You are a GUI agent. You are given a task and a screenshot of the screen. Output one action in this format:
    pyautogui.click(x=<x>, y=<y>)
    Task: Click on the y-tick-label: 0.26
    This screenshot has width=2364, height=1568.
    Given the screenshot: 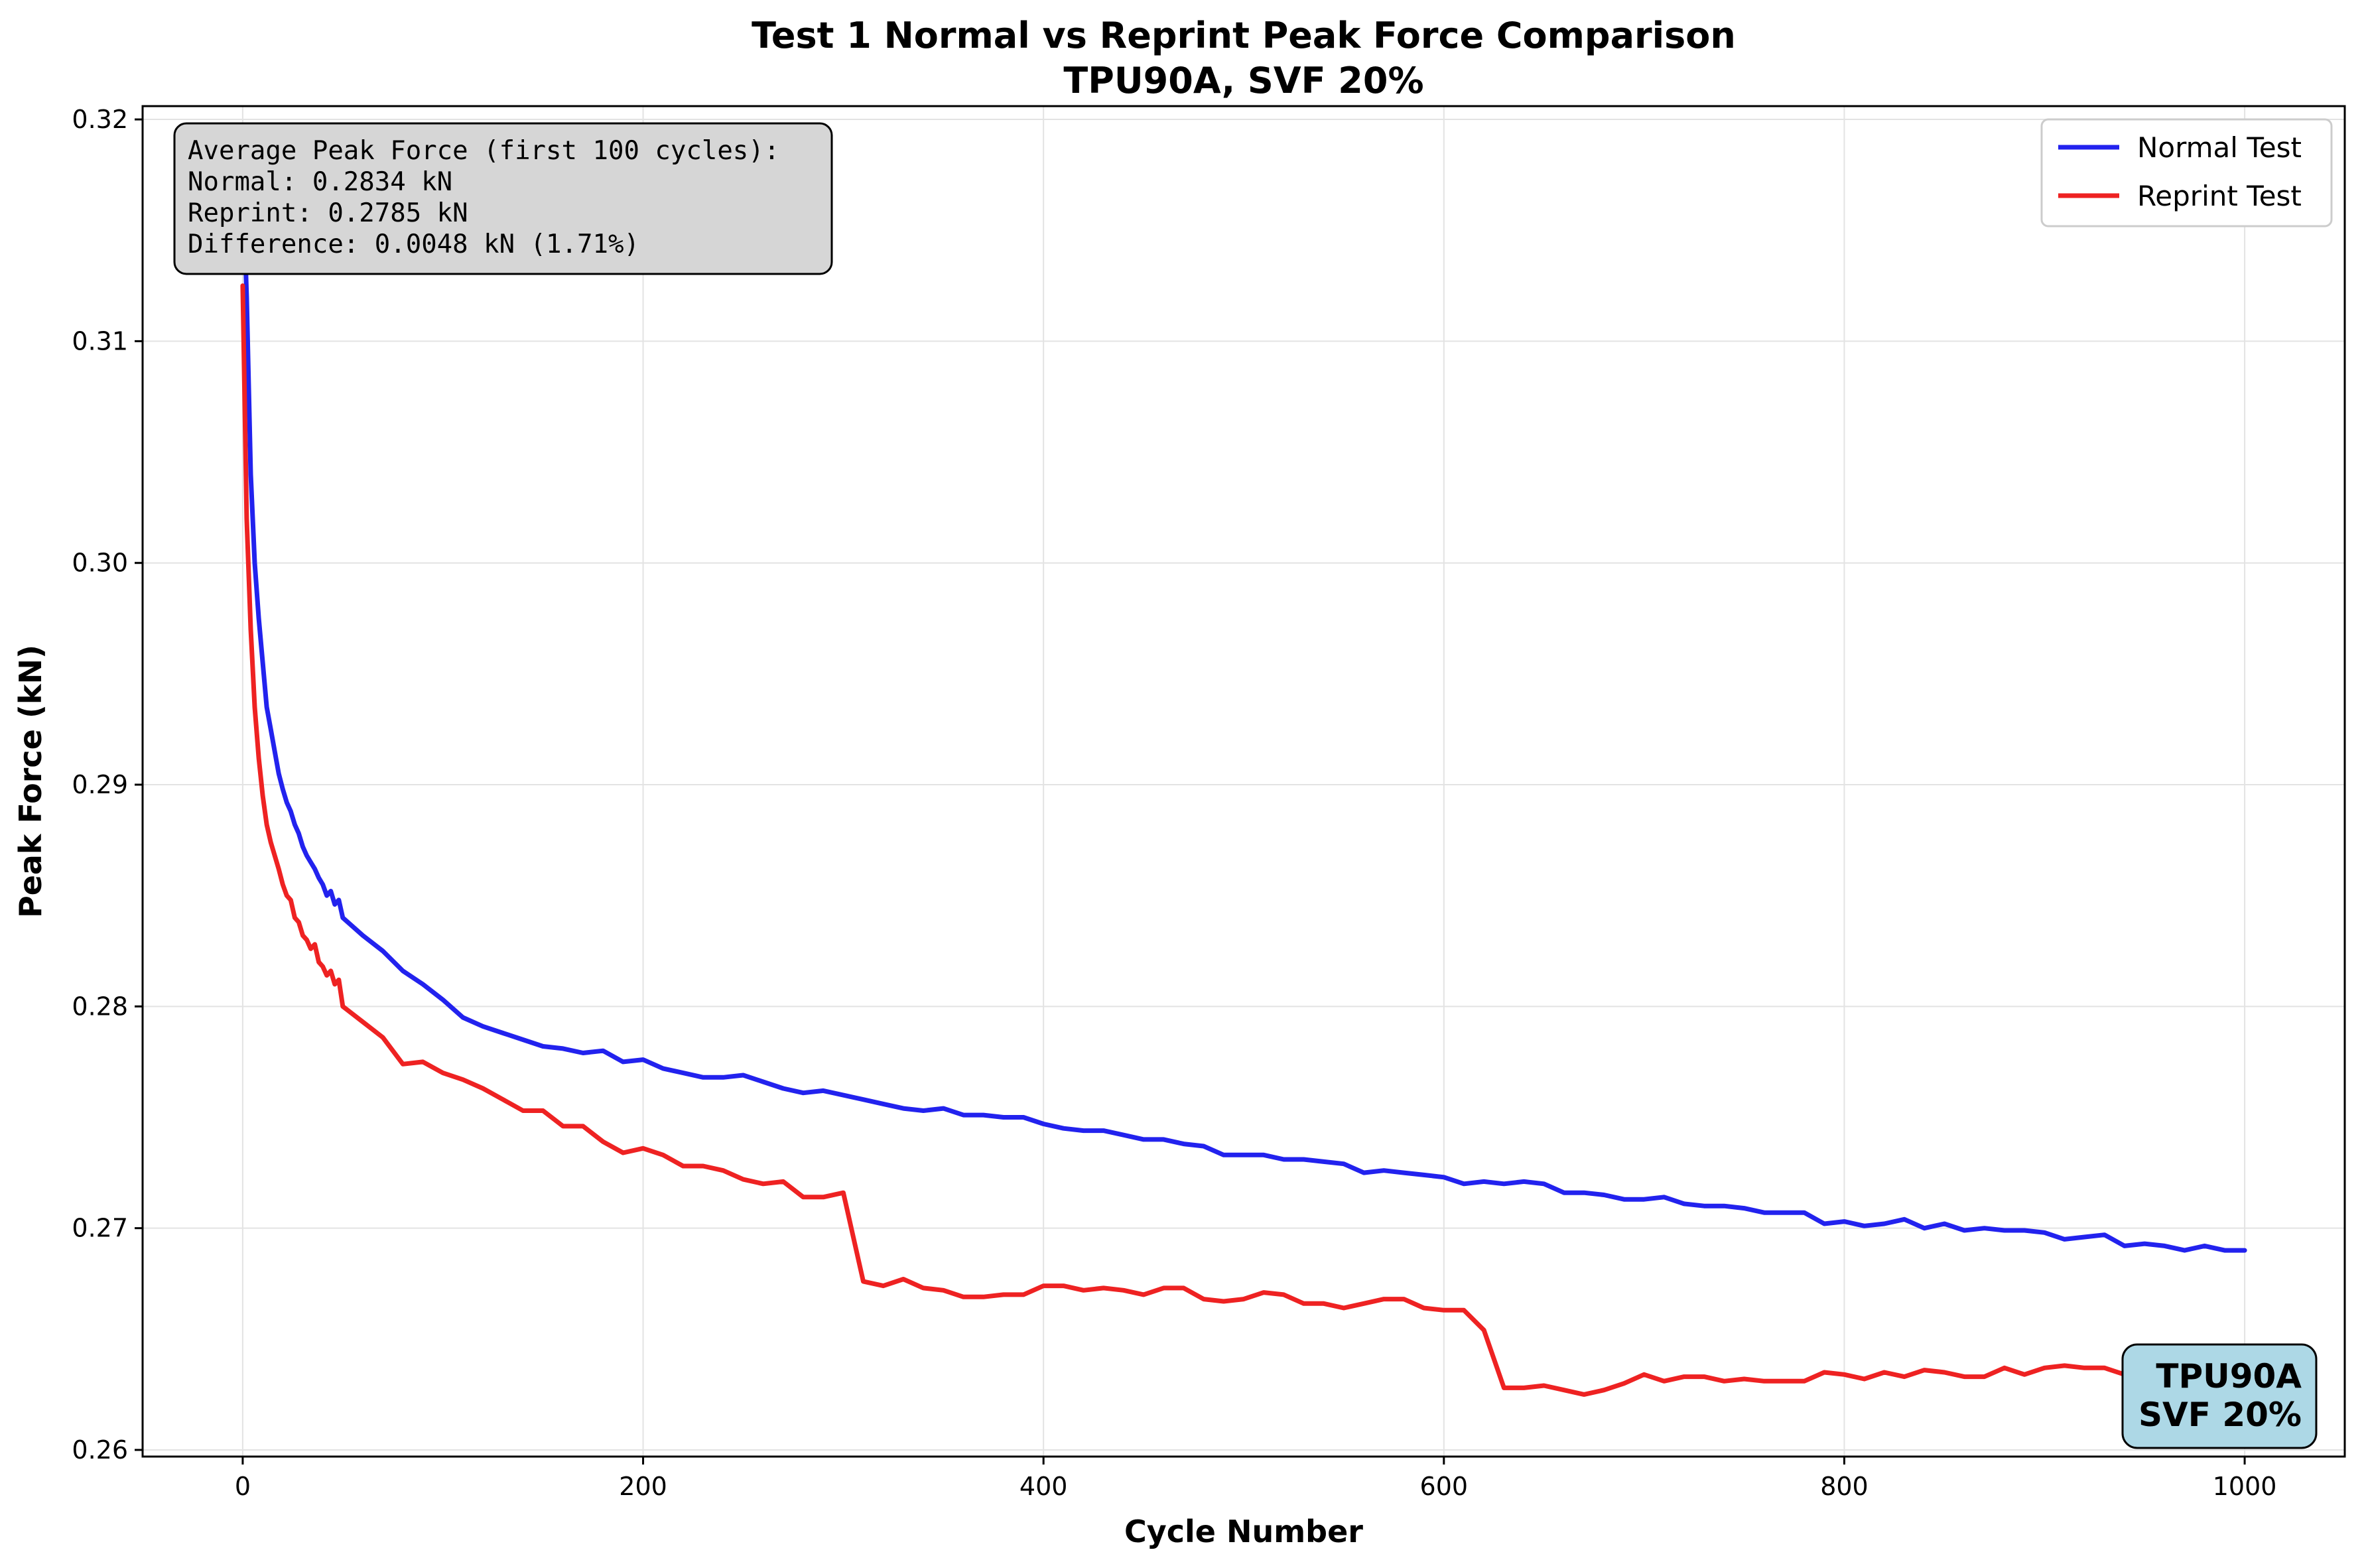 What is the action you would take?
    pyautogui.click(x=100, y=1450)
    